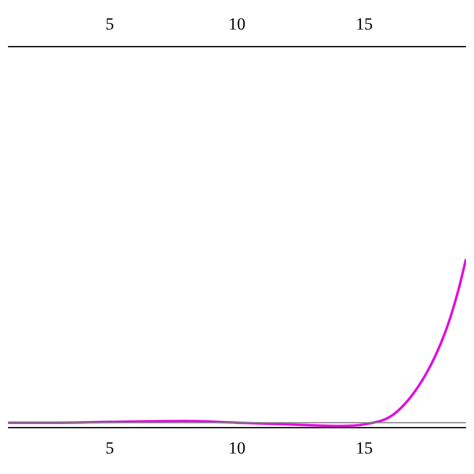 The width and height of the screenshot is (474, 474). I want to click on x2-tick-label: 10, so click(237, 448).